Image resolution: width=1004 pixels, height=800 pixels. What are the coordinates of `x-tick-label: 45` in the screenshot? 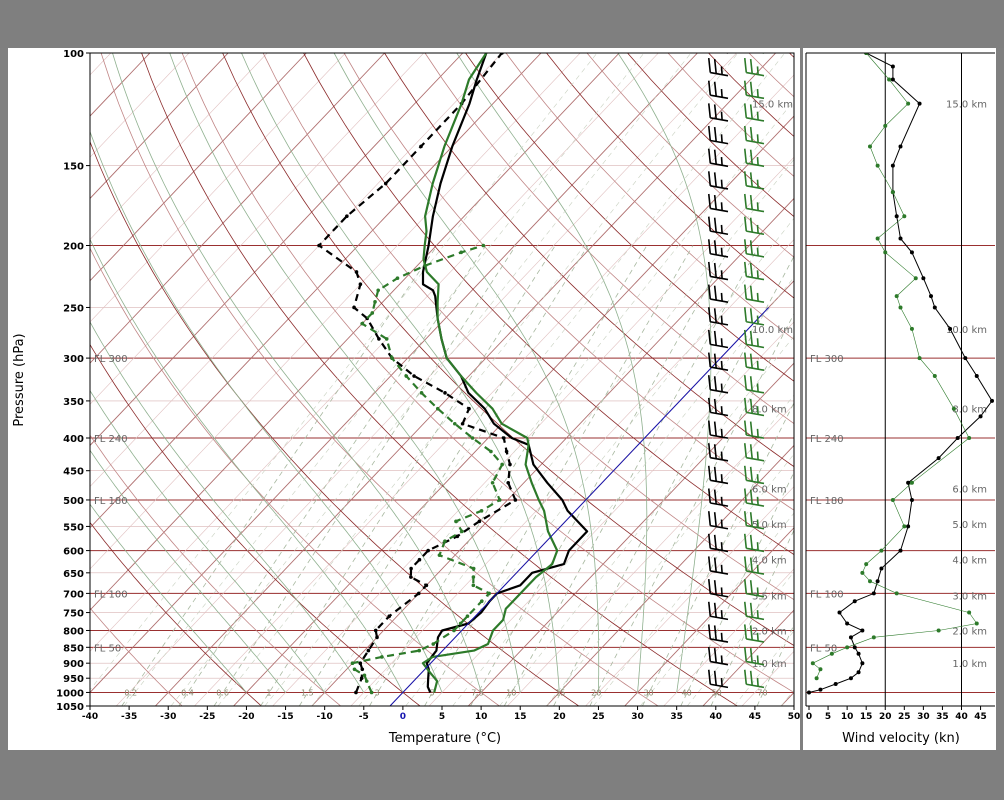 It's located at (755, 717).